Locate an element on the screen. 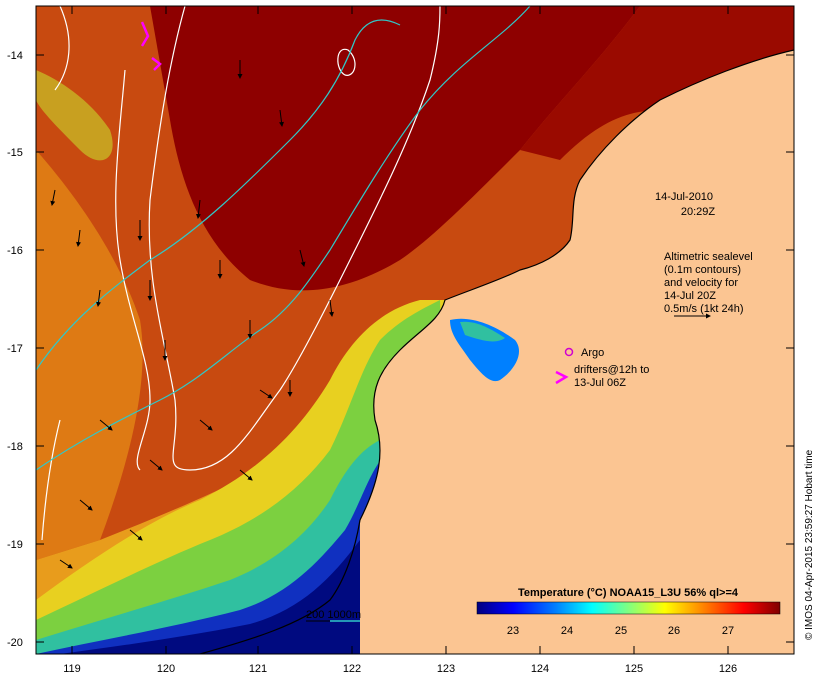 Image resolution: width=820 pixels, height=680 pixels. lon-label: 119 is located at coordinates (72, 669).